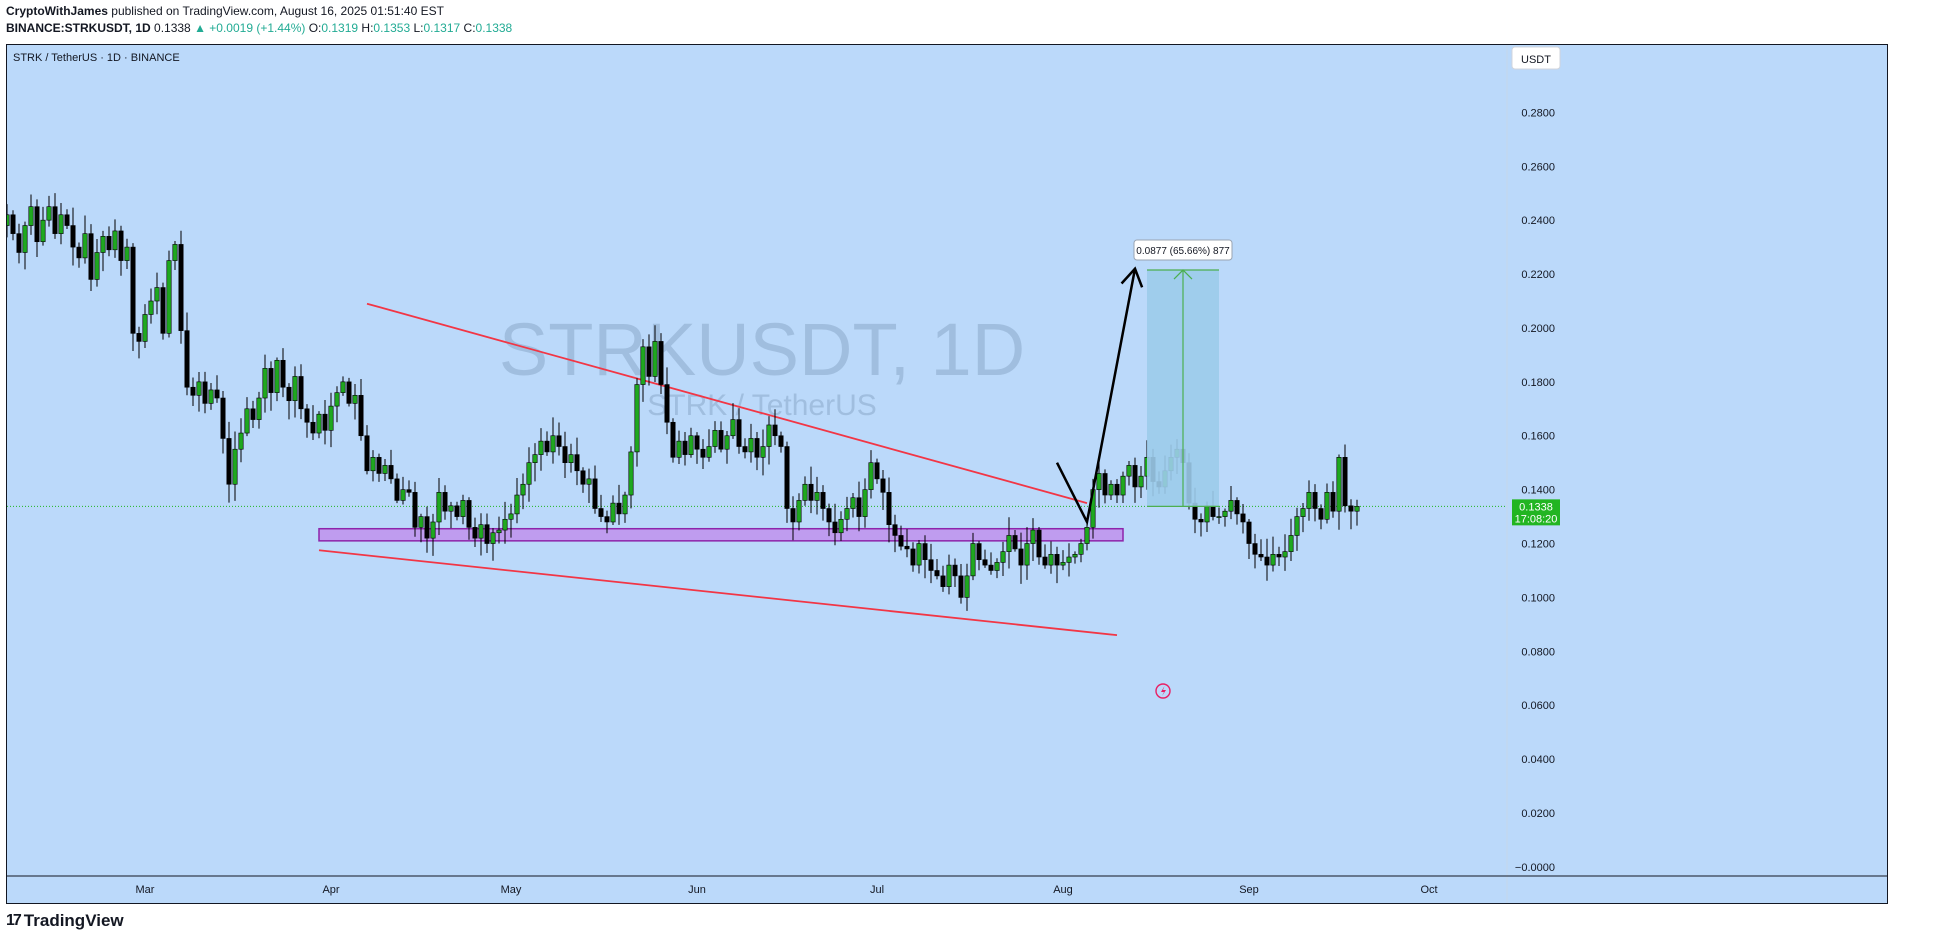 The width and height of the screenshot is (1957, 941). I want to click on open-value: 0.1319, so click(340, 28).